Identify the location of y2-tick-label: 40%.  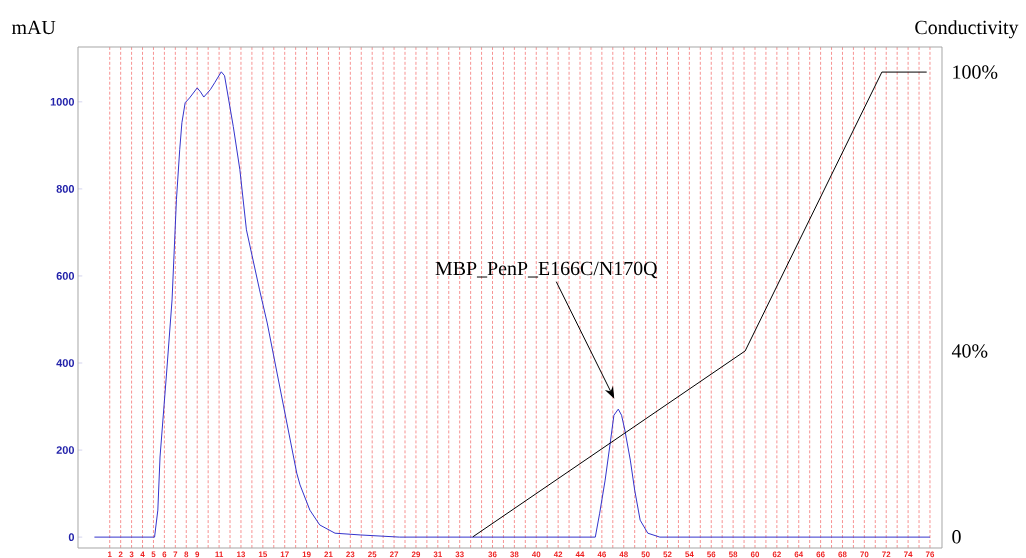
(969, 351).